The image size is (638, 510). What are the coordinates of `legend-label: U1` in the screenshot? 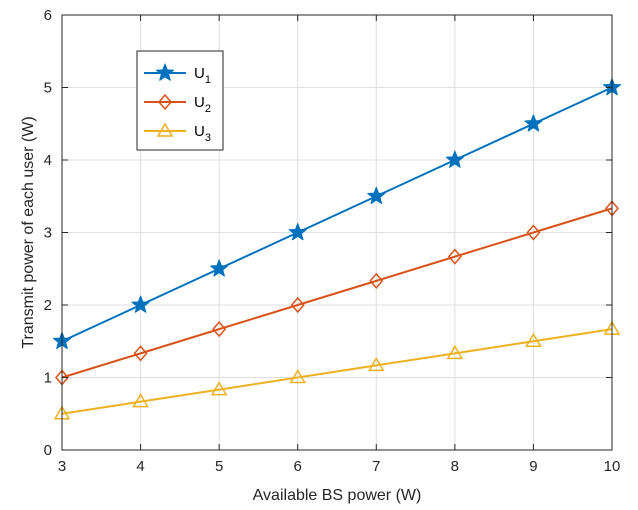 It's located at (202, 75).